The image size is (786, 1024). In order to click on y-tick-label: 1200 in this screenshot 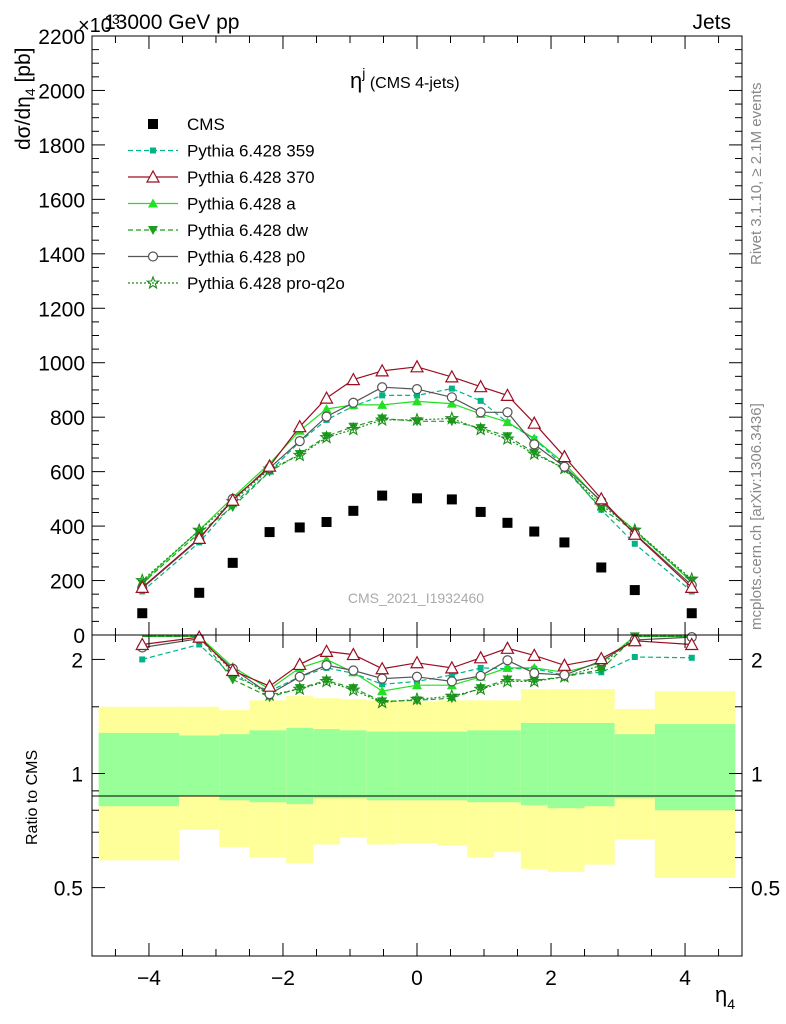, I will do `click(61, 309)`.